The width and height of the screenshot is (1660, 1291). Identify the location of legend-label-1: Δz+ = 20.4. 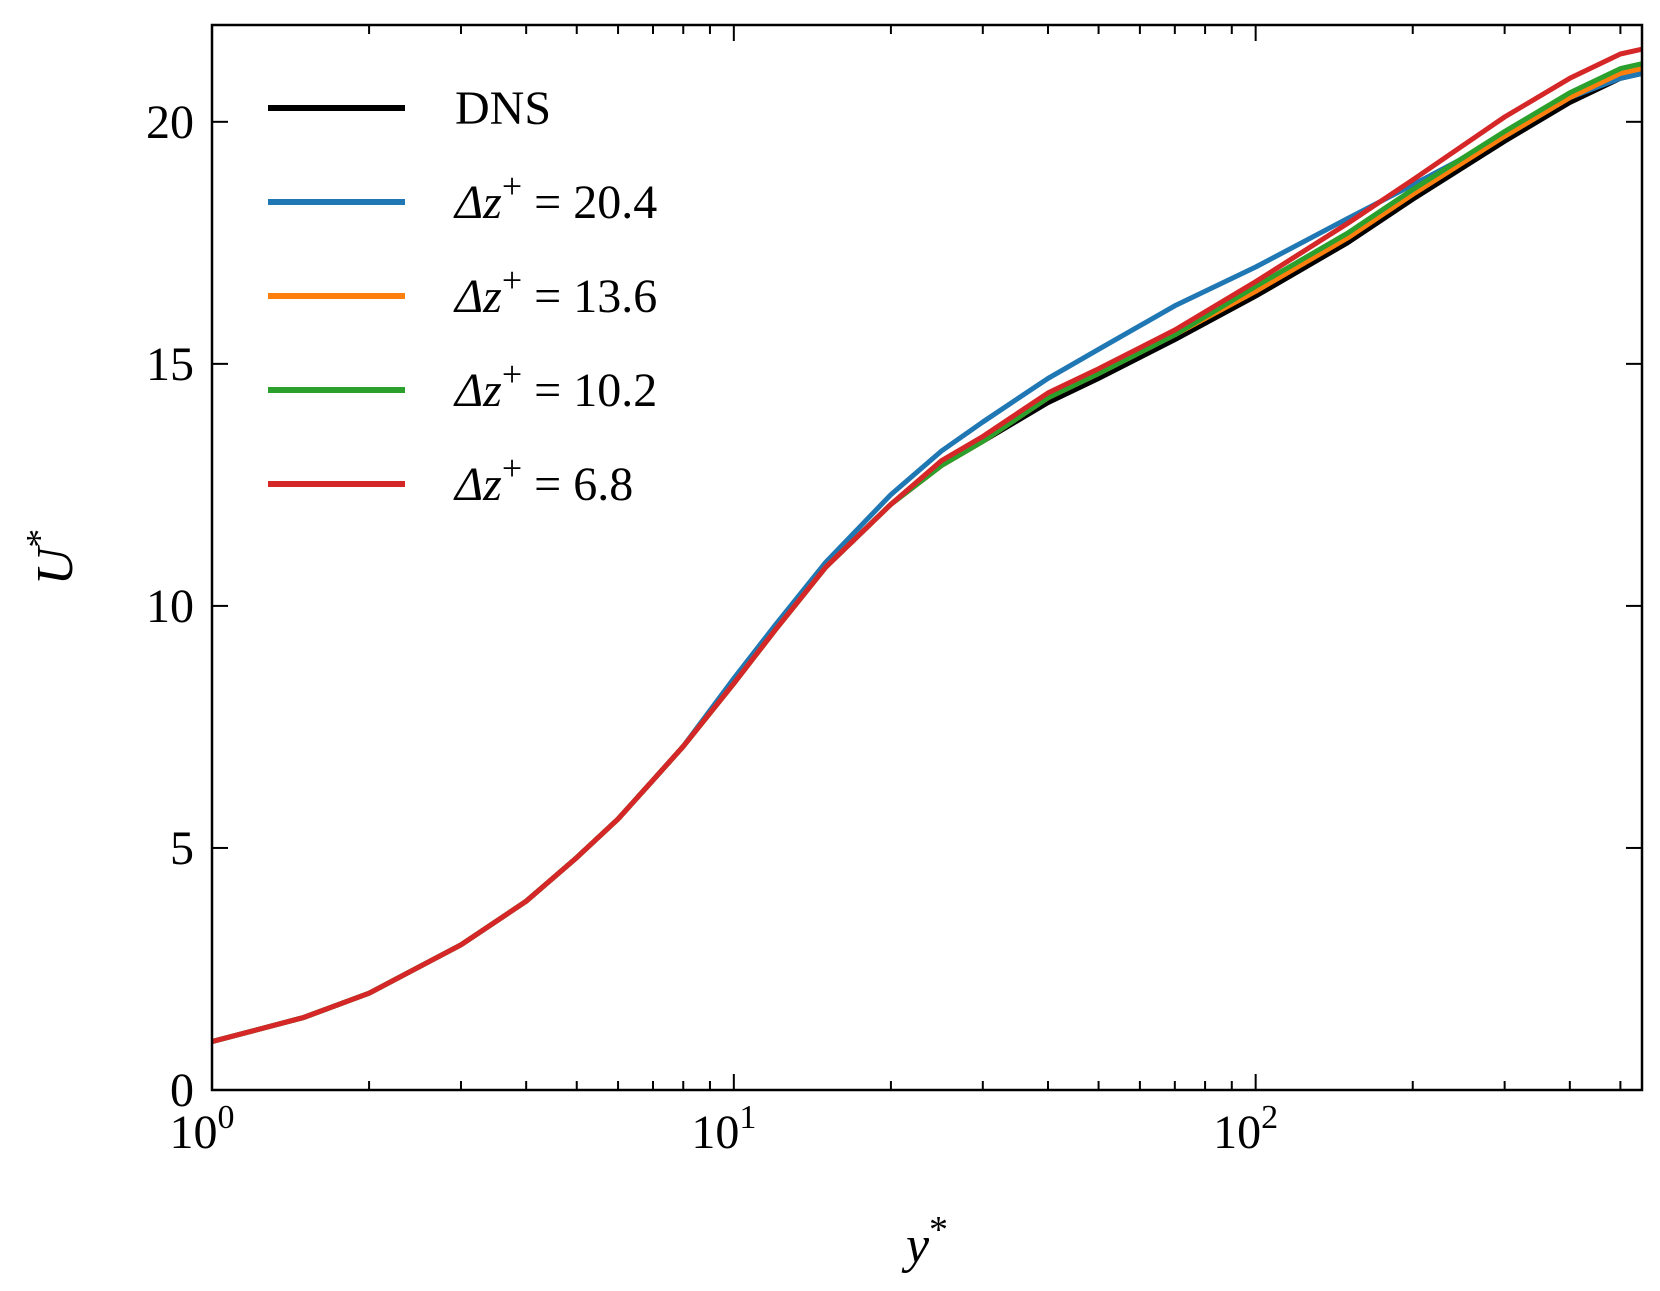
(555, 197).